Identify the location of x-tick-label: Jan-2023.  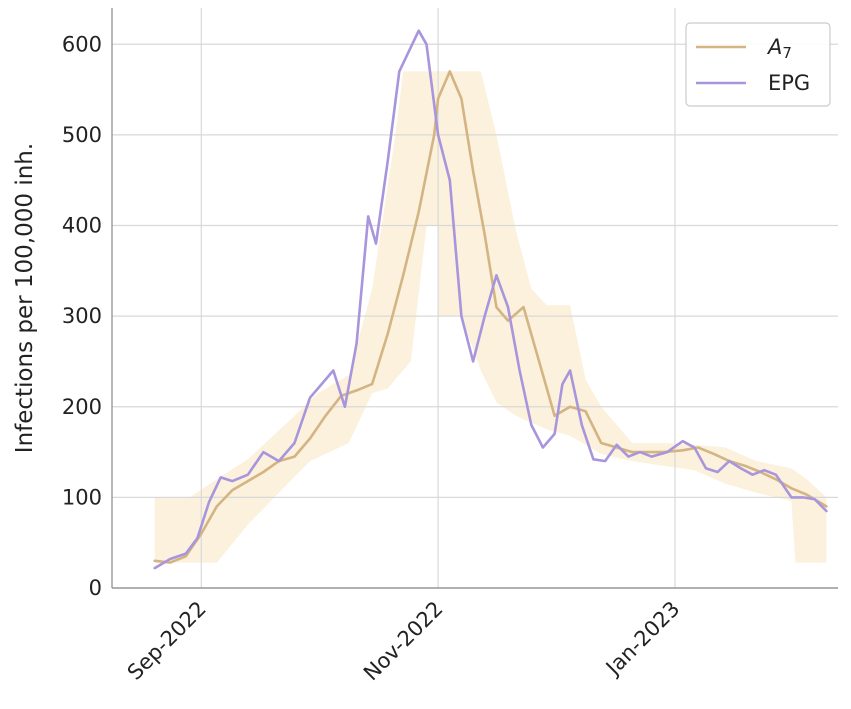
(642, 639).